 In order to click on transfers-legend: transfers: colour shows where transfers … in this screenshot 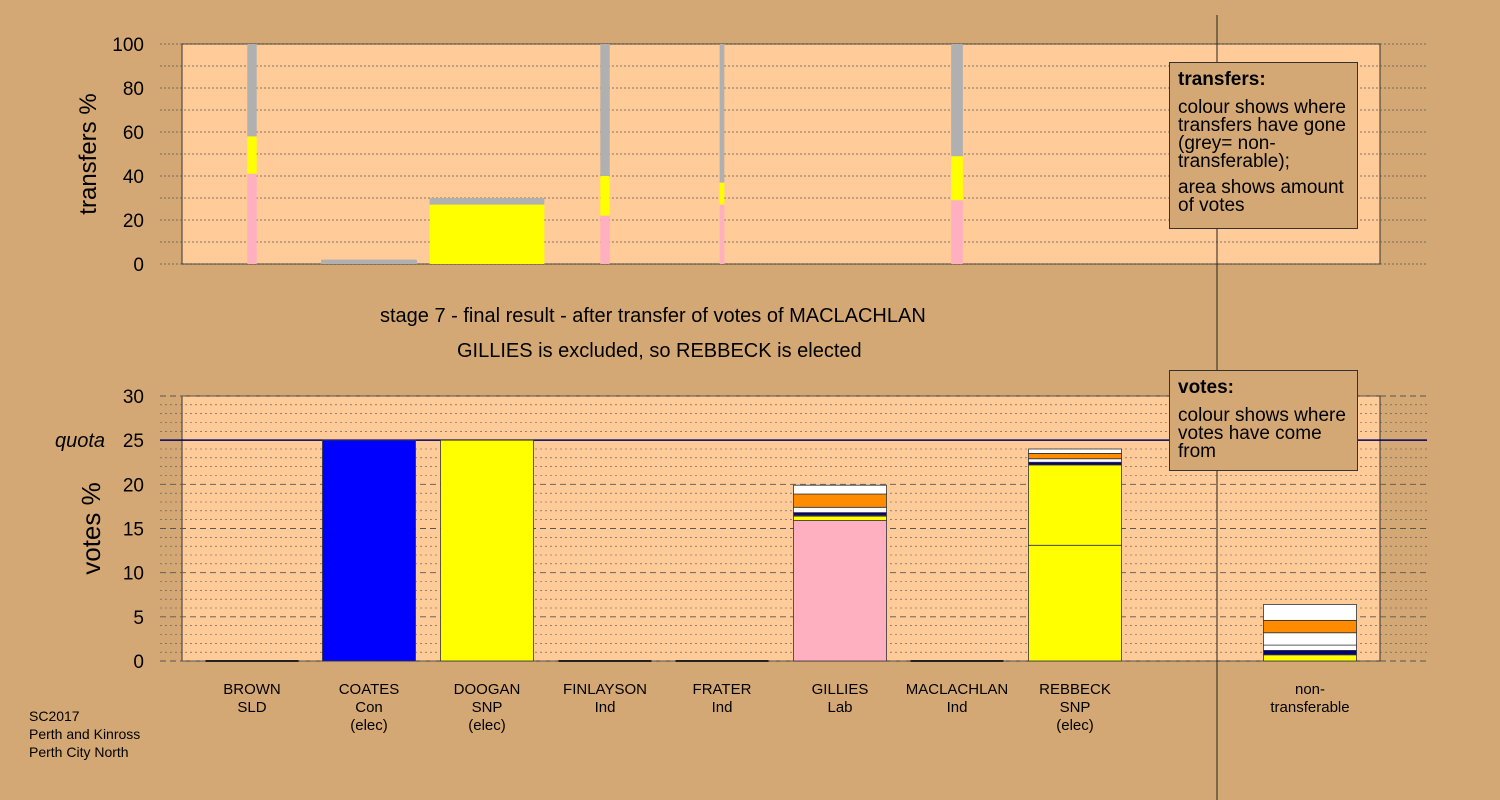, I will do `click(1263, 145)`.